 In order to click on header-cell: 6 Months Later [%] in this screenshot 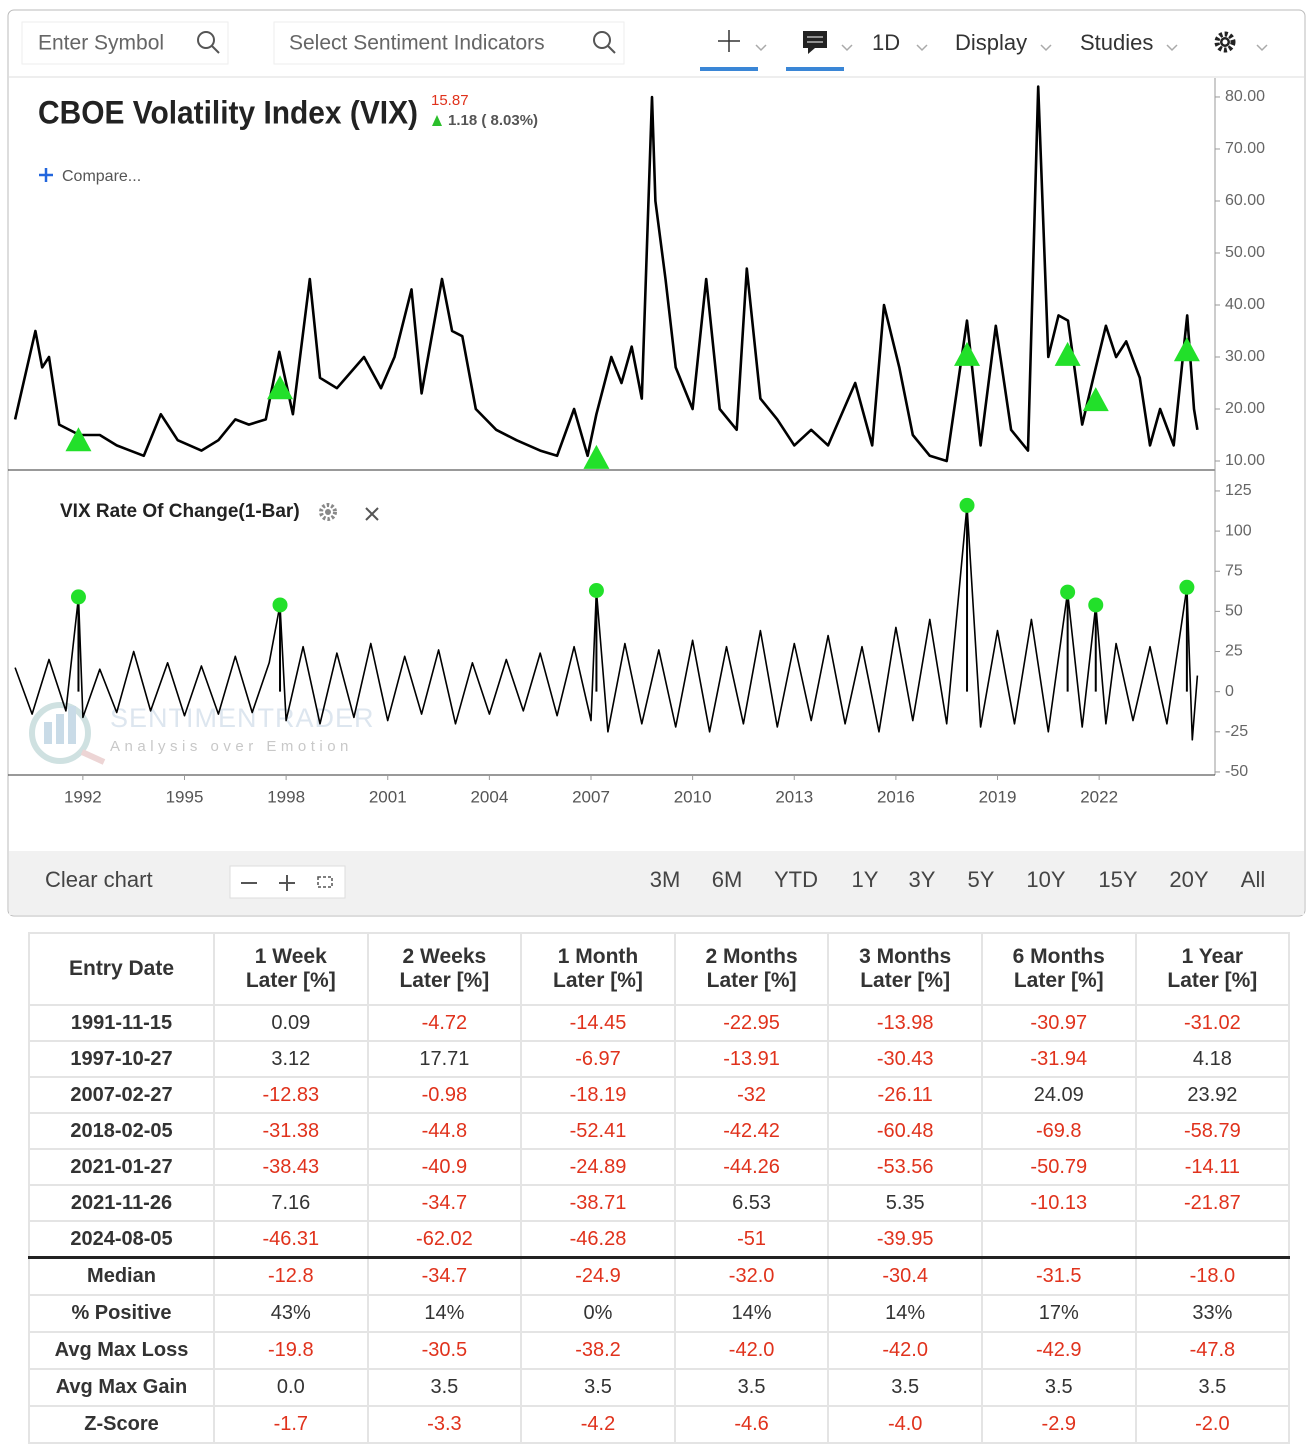, I will do `click(1058, 969)`.